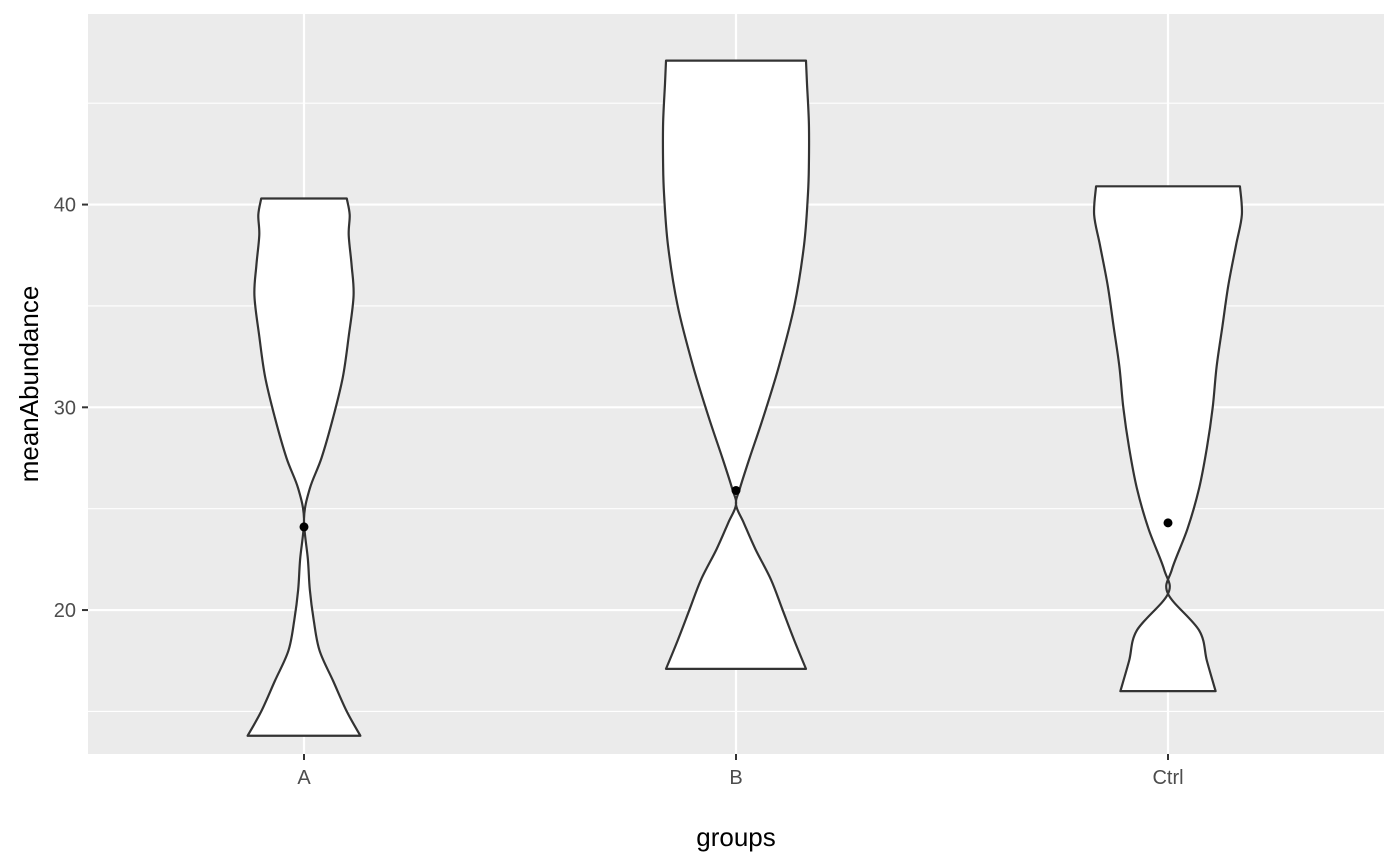 This screenshot has width=1400, height=866. I want to click on x-axis-title: groups, so click(736, 837).